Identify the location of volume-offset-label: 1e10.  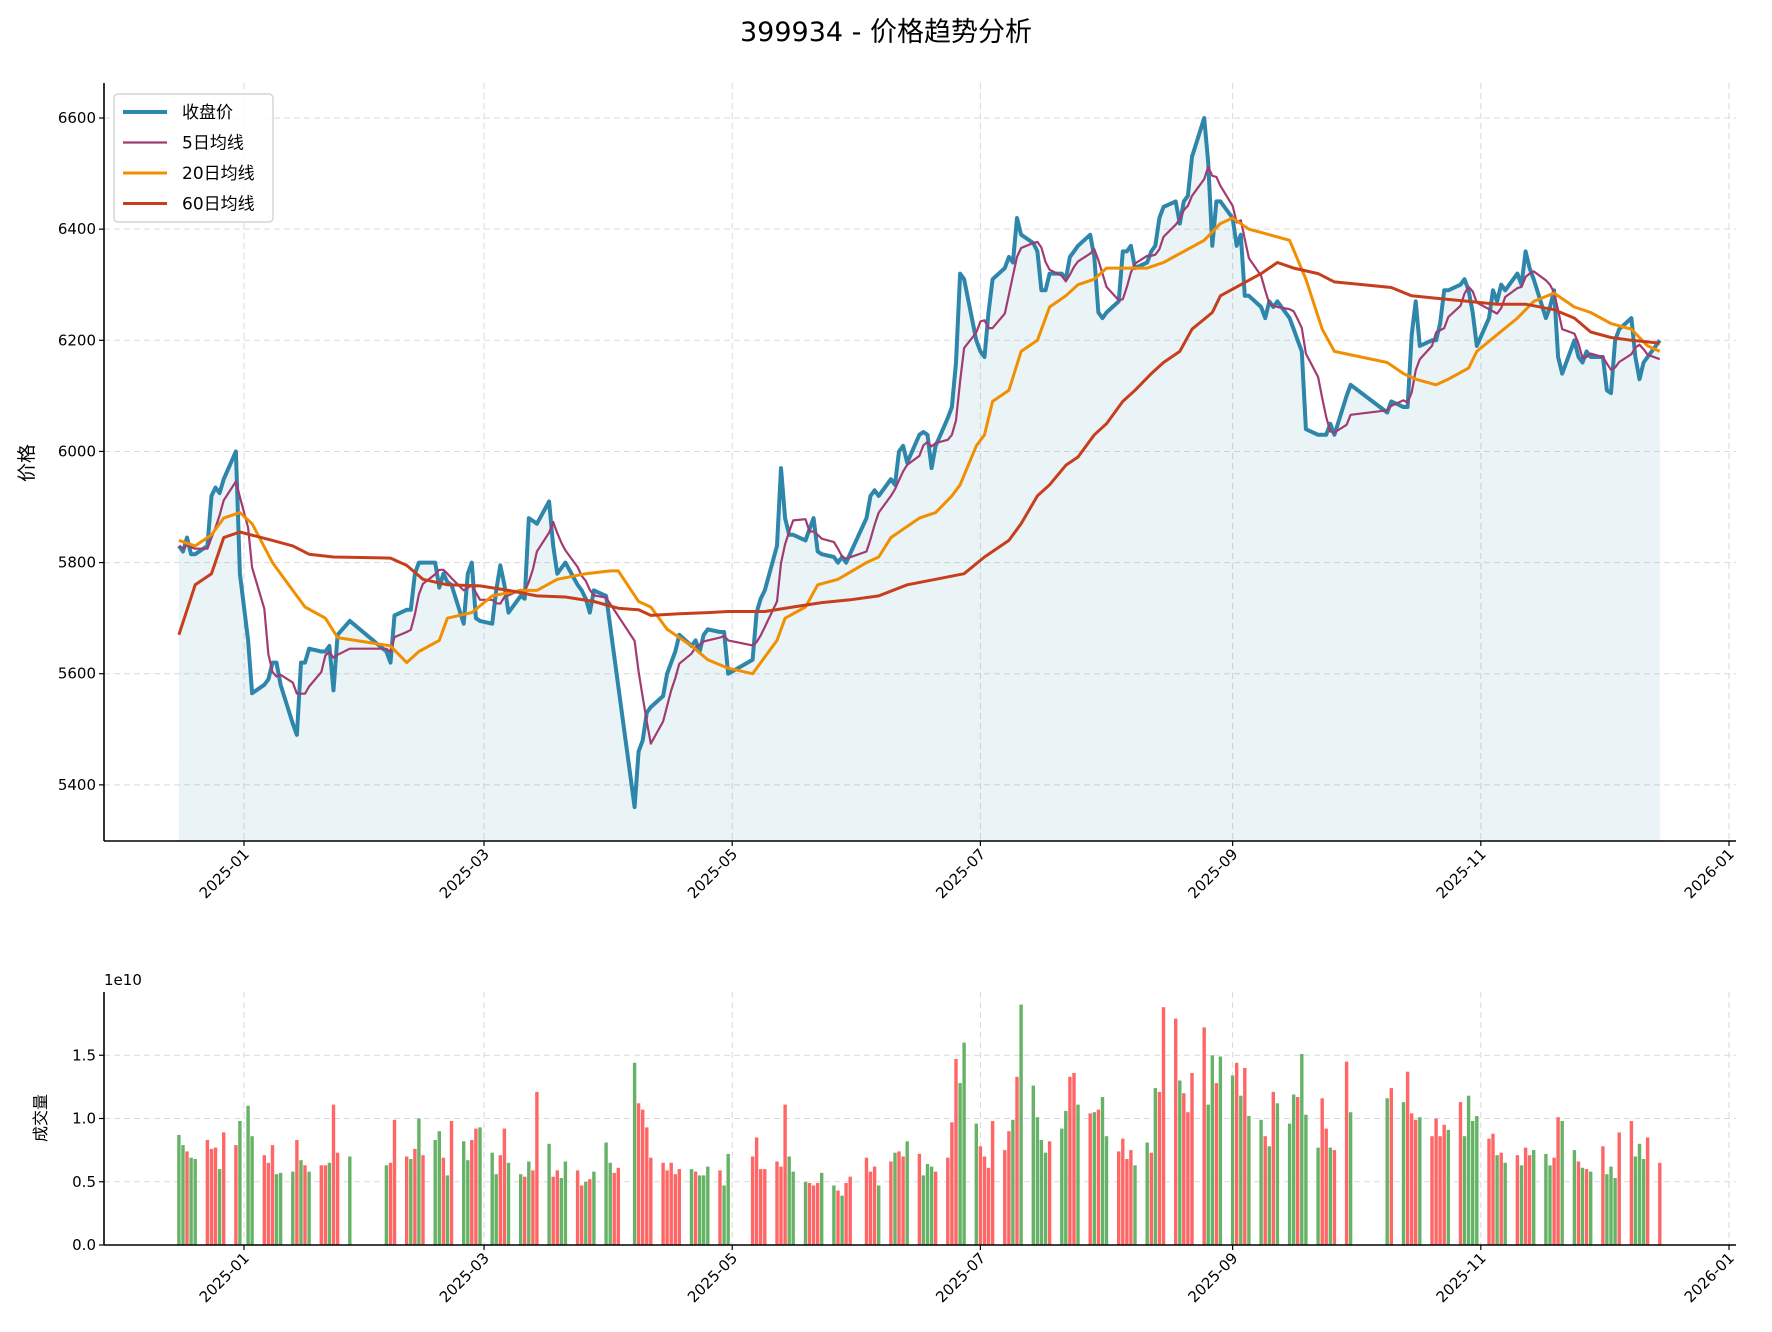
(123, 980).